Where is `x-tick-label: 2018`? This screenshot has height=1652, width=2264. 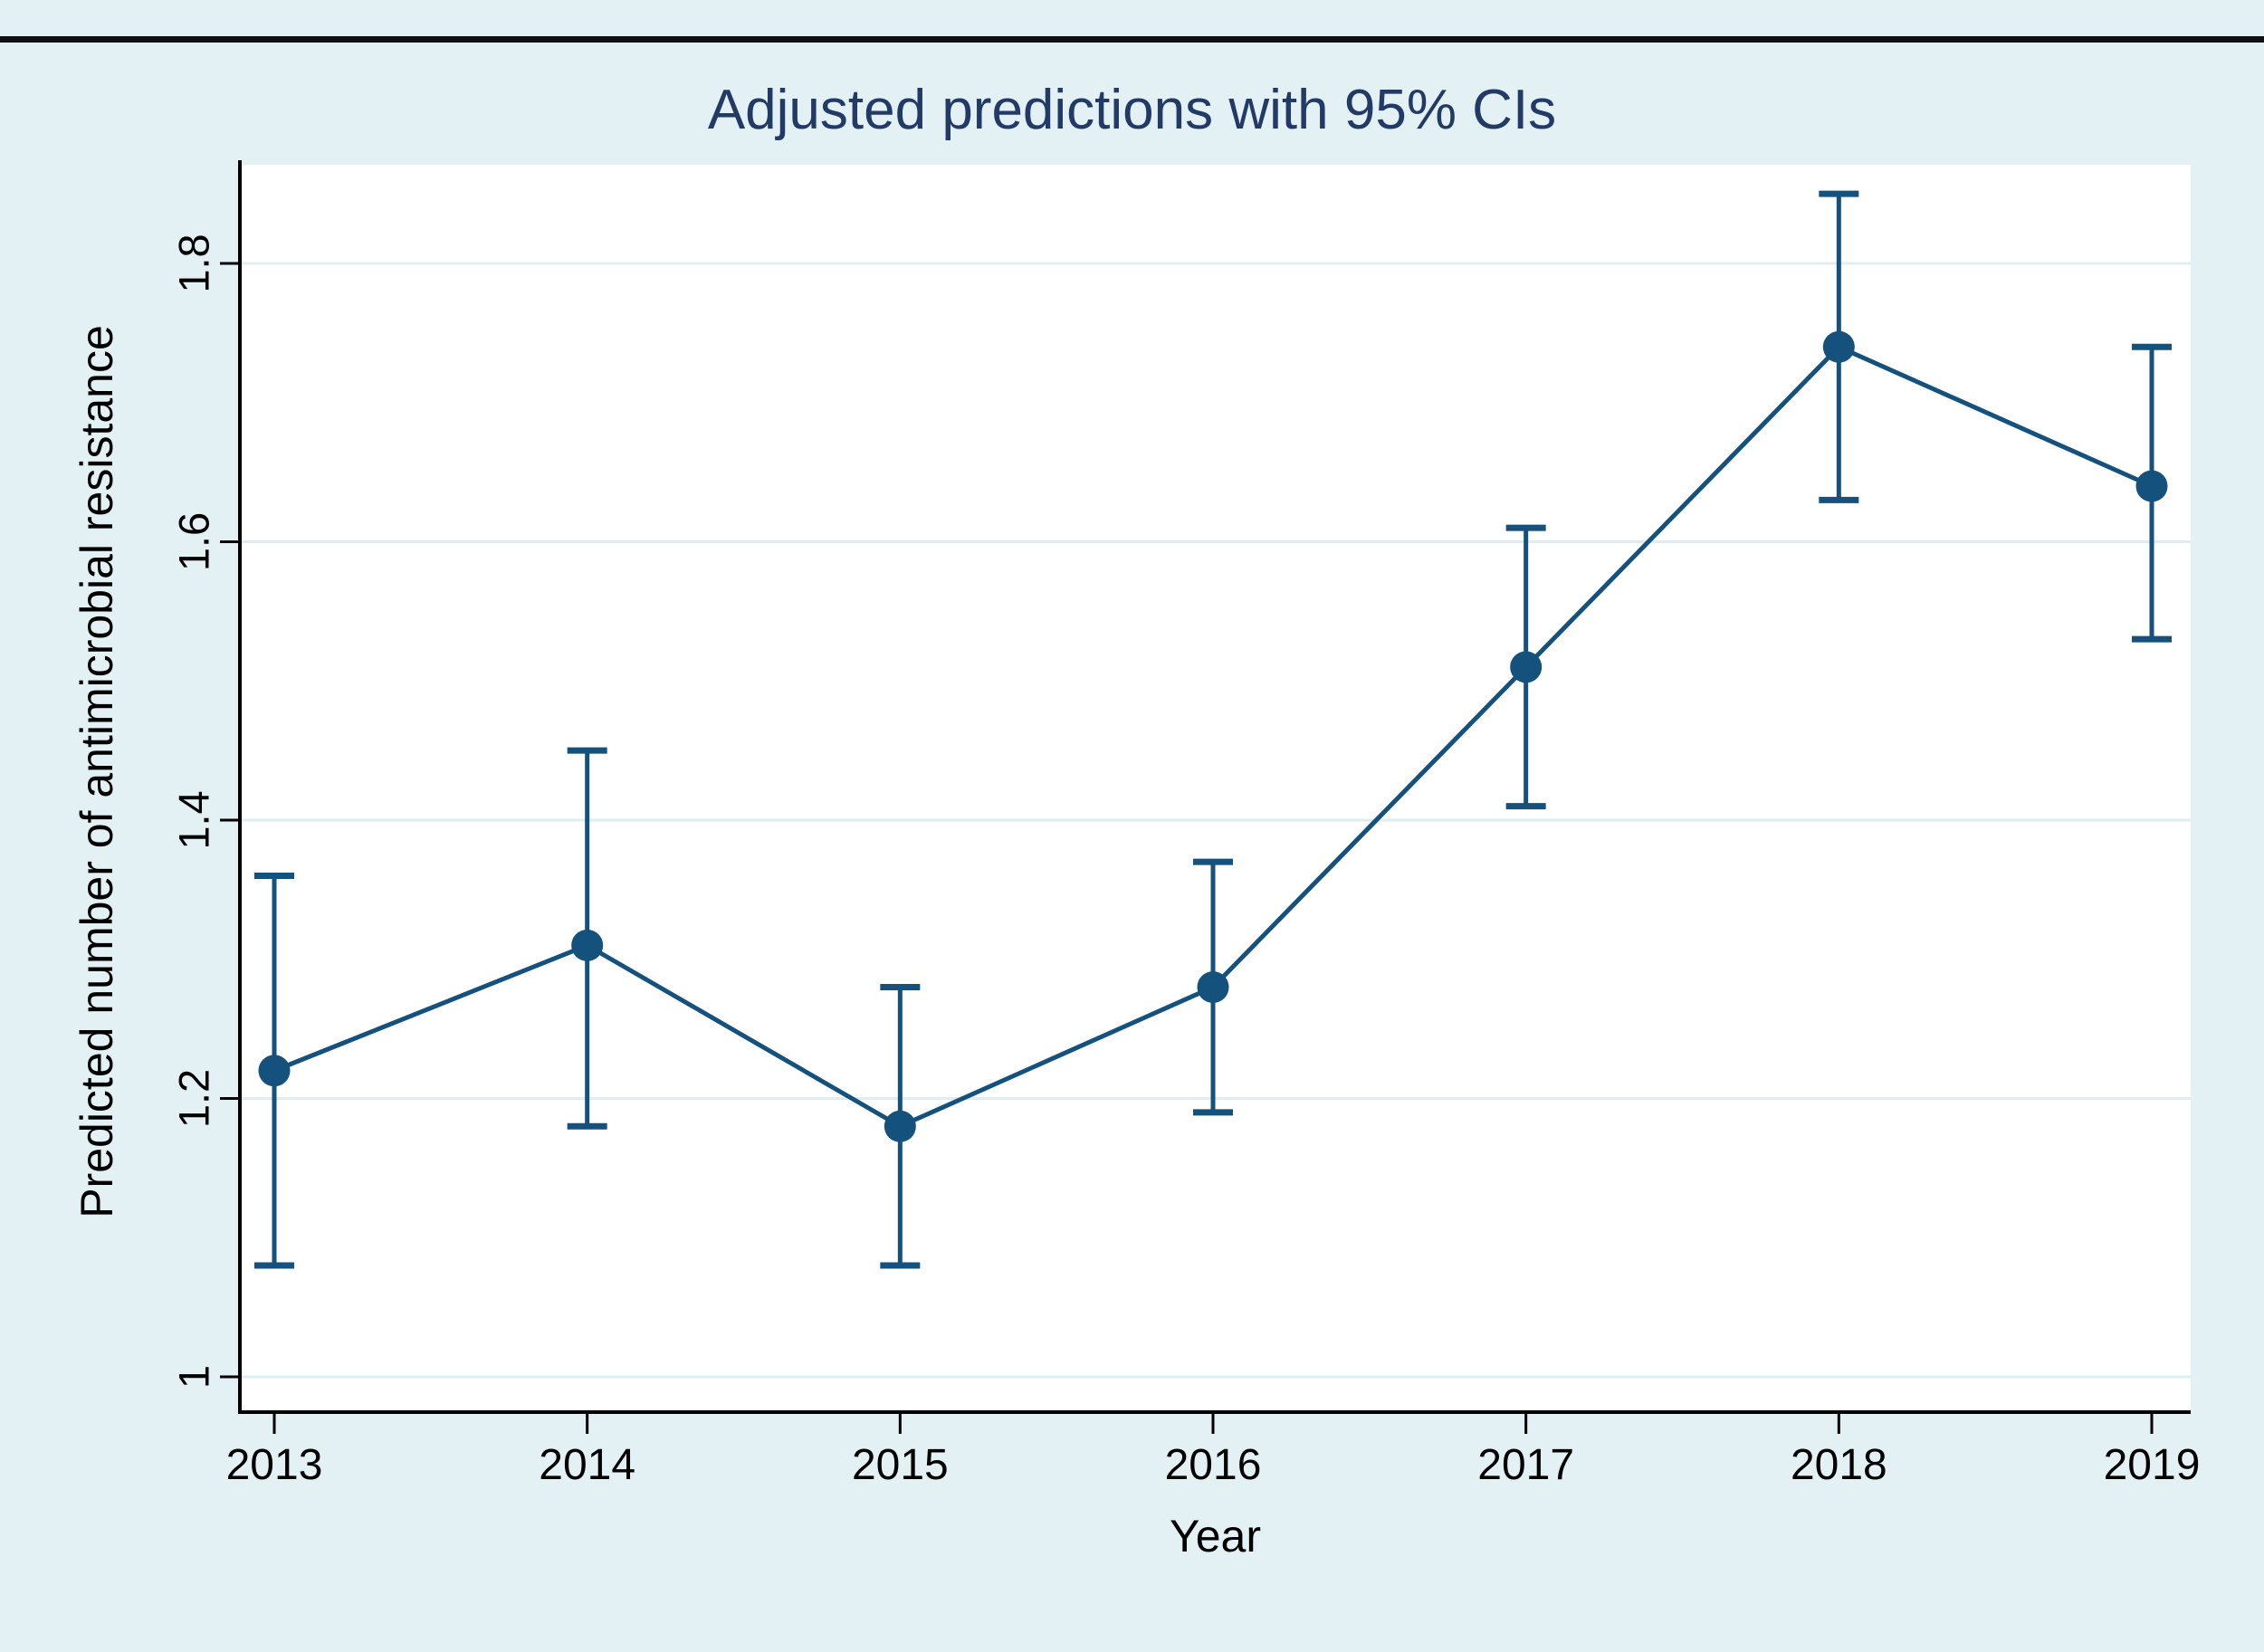
x-tick-label: 2018 is located at coordinates (1839, 1465).